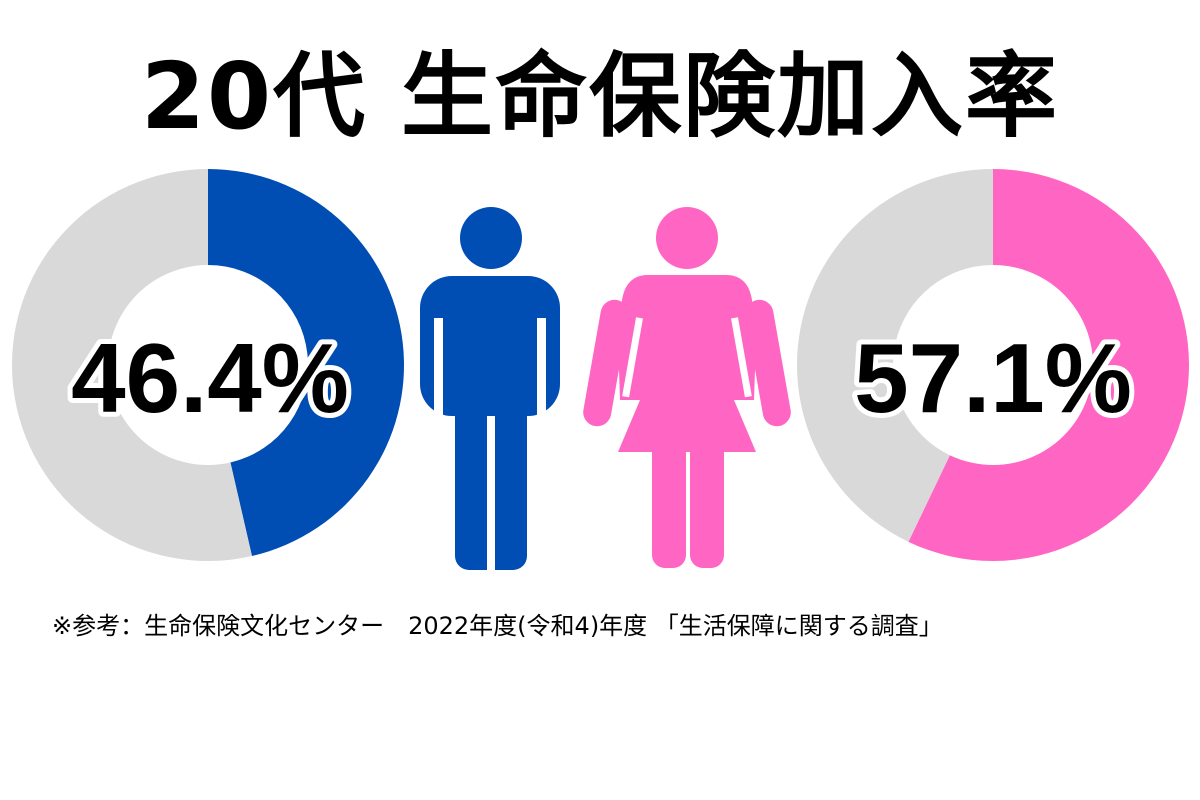  I want to click on donut-slice-male-value, so click(306, 363).